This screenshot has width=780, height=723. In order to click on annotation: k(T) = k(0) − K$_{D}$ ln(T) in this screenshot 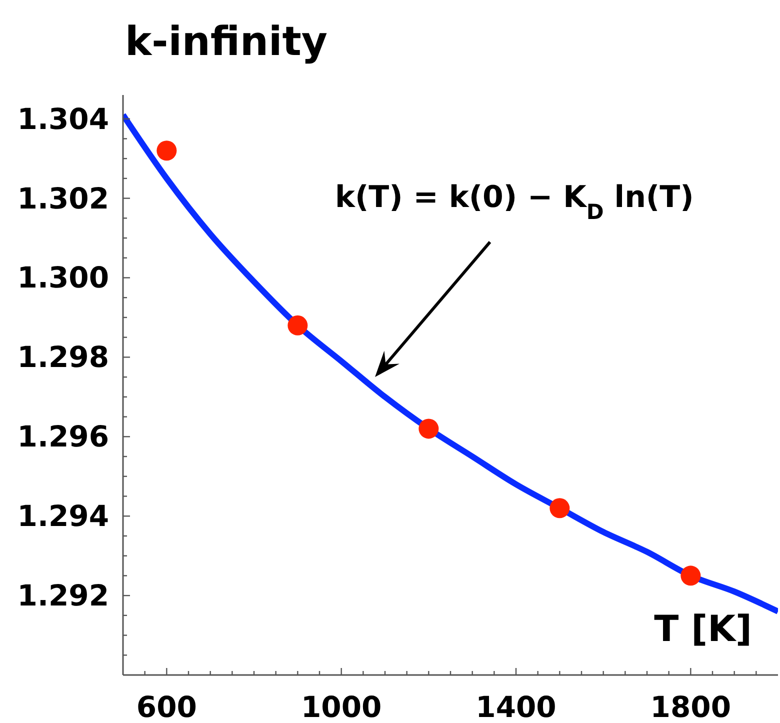, I will do `click(514, 202)`.